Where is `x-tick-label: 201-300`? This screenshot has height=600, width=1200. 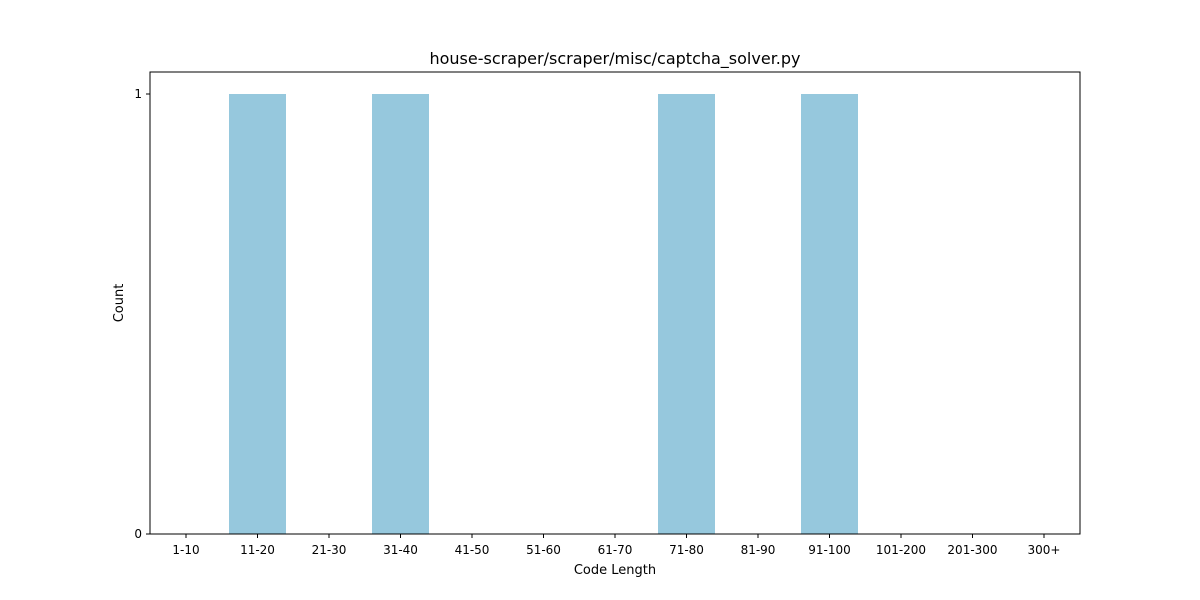
x-tick-label: 201-300 is located at coordinates (972, 550).